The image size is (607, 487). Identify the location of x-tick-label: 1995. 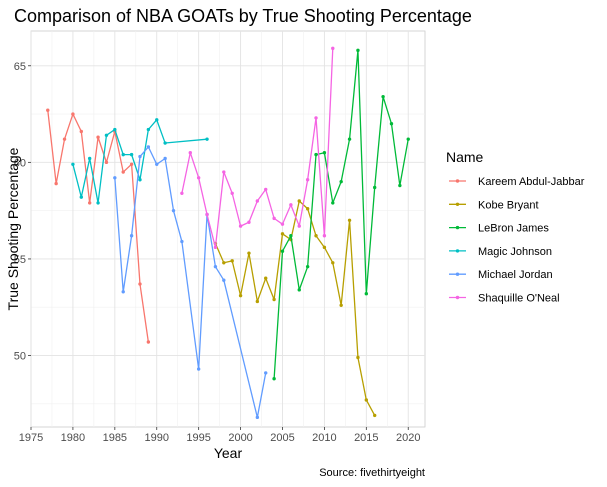
(198, 438).